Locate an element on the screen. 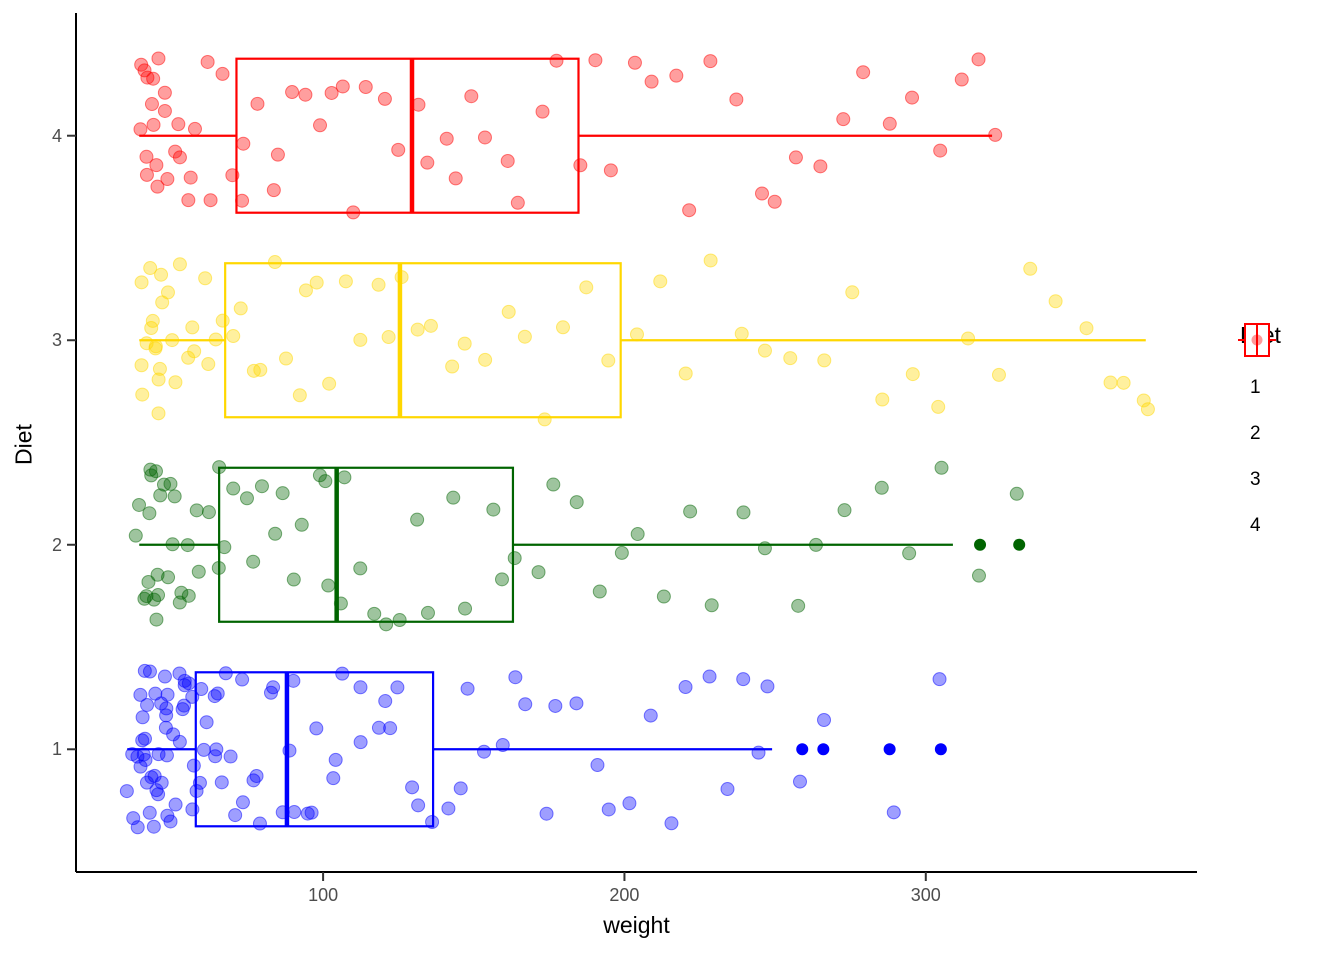  legend-key-boxplot-glyph is located at coordinates (1257, 340).